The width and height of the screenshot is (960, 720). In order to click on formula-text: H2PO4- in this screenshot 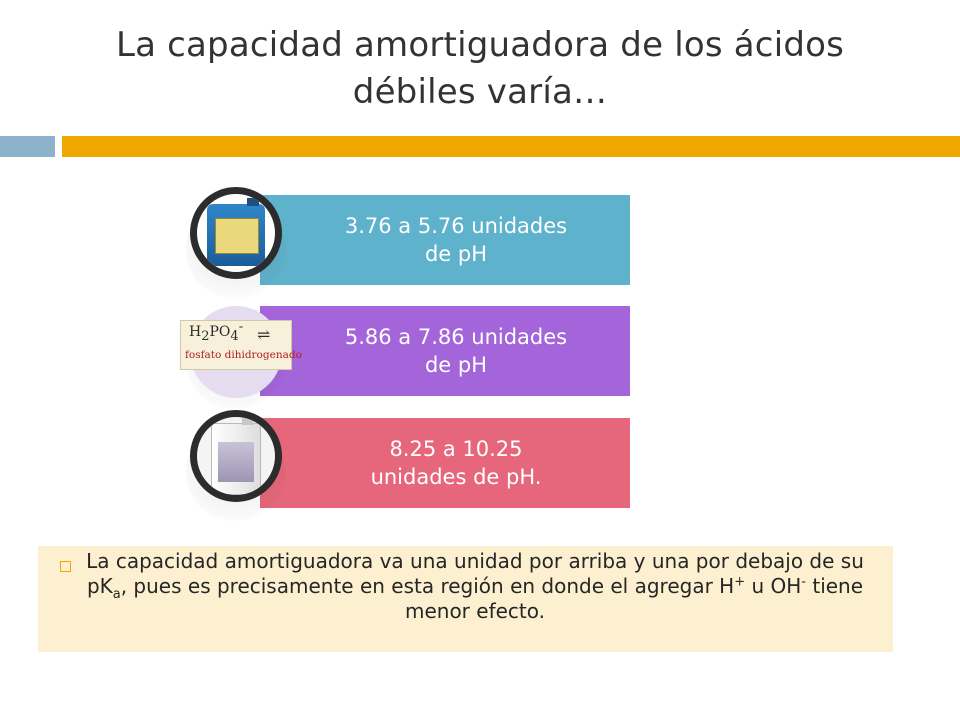, I will do `click(216, 331)`.